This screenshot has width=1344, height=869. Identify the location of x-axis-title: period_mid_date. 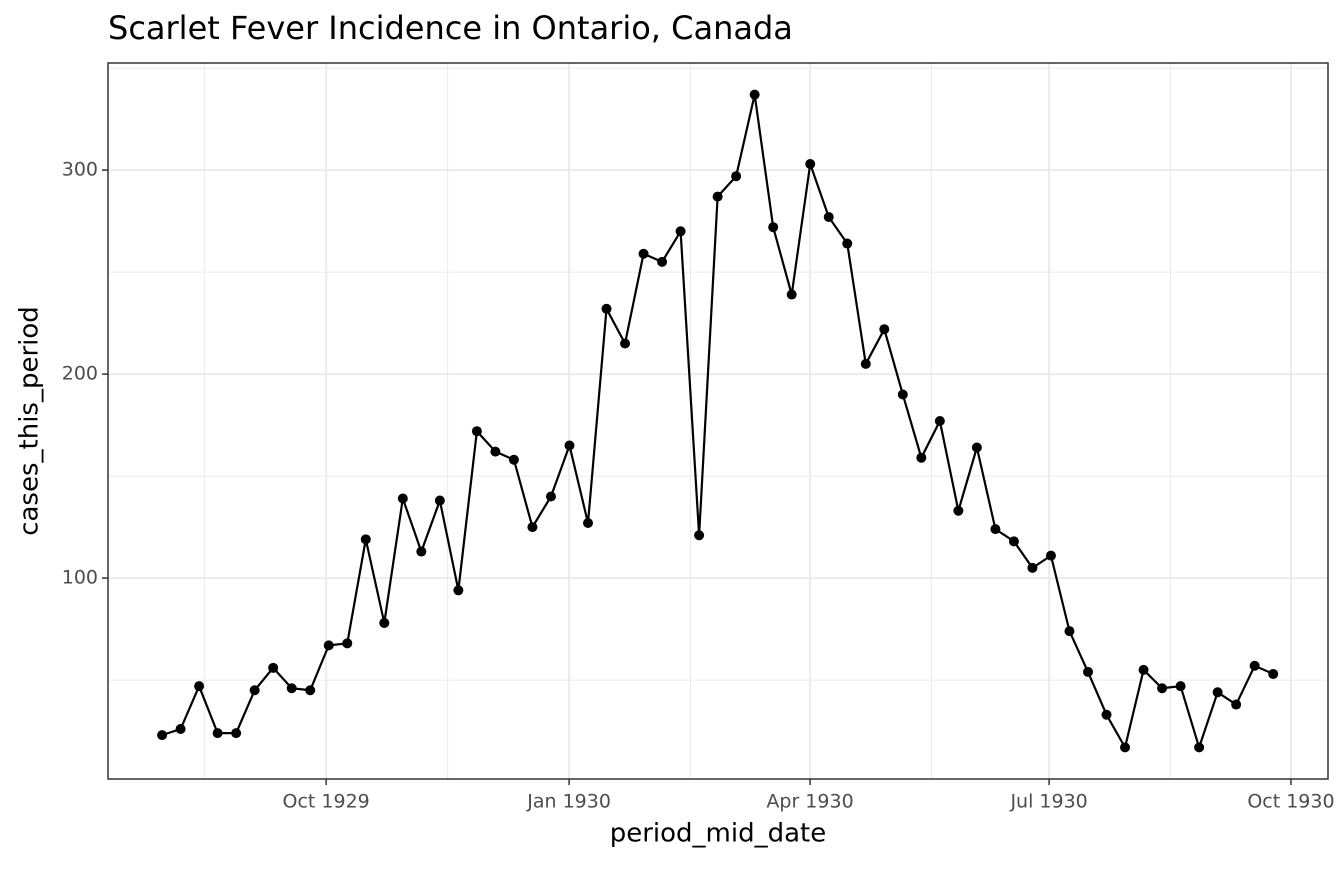
(718, 834).